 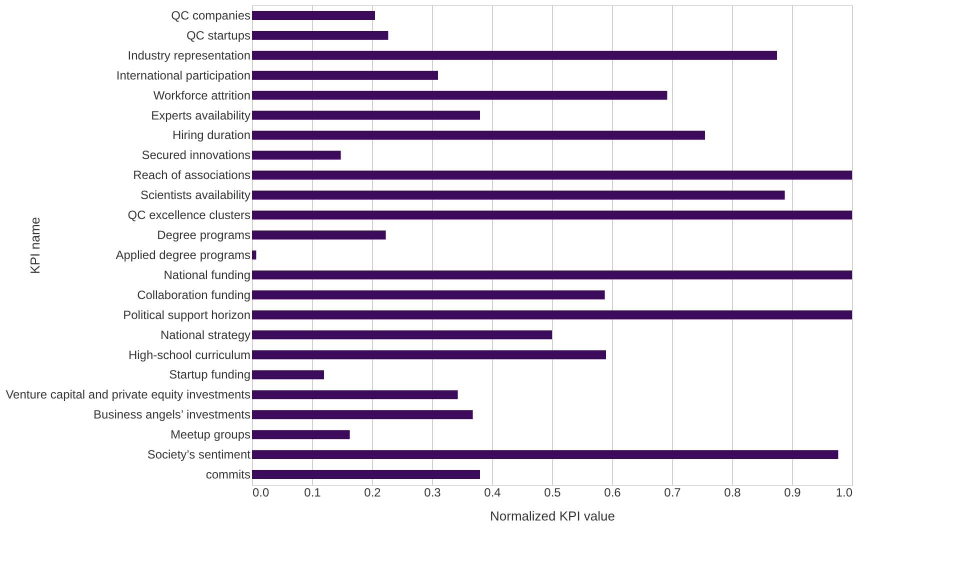 I want to click on y-tick-label: Political support horizon, so click(x=186, y=315).